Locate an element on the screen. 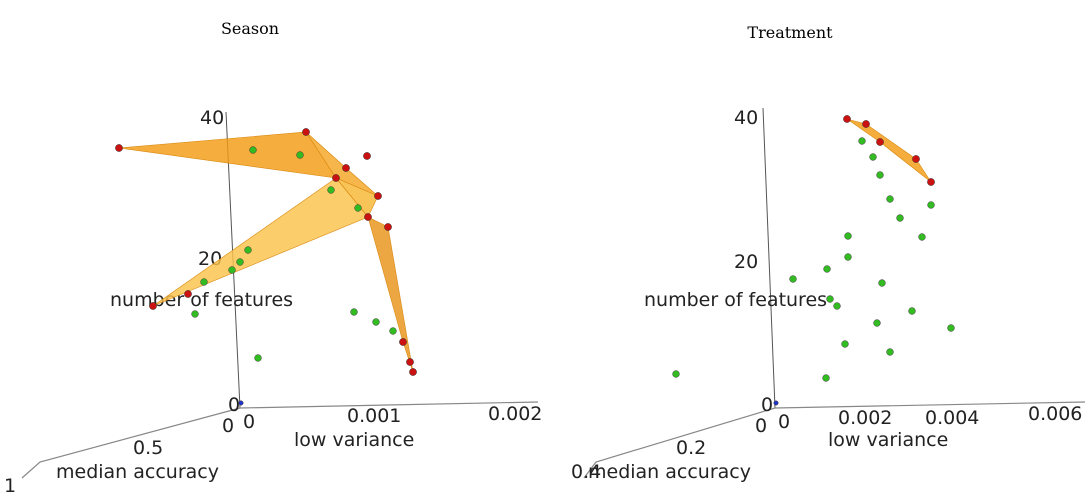 Image resolution: width=1091 pixels, height=495 pixels. treatment-z-tick-0: 0 is located at coordinates (767, 405).